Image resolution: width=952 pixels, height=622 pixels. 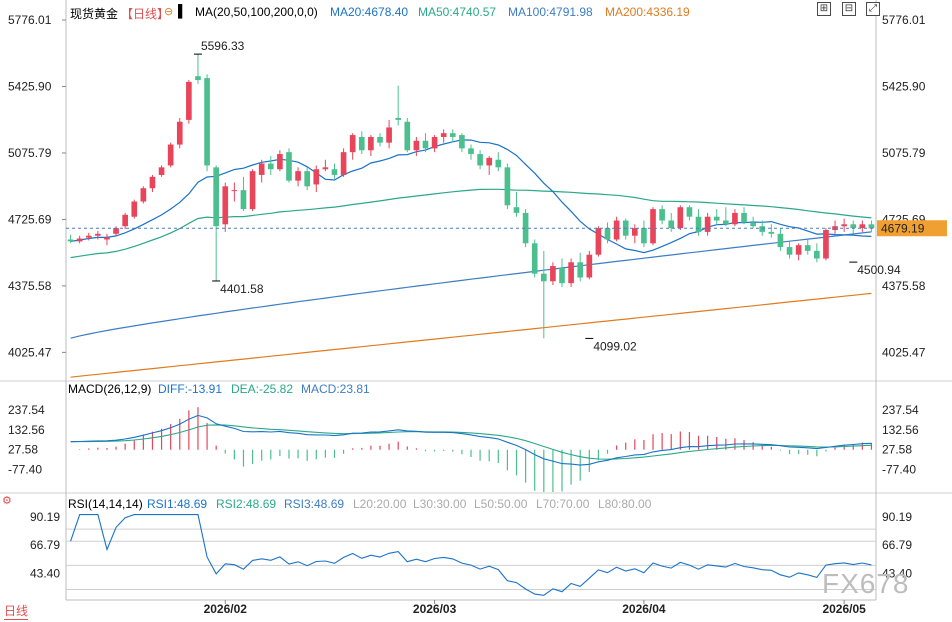 I want to click on price-tick-label-left: 5776.01, so click(x=30, y=20).